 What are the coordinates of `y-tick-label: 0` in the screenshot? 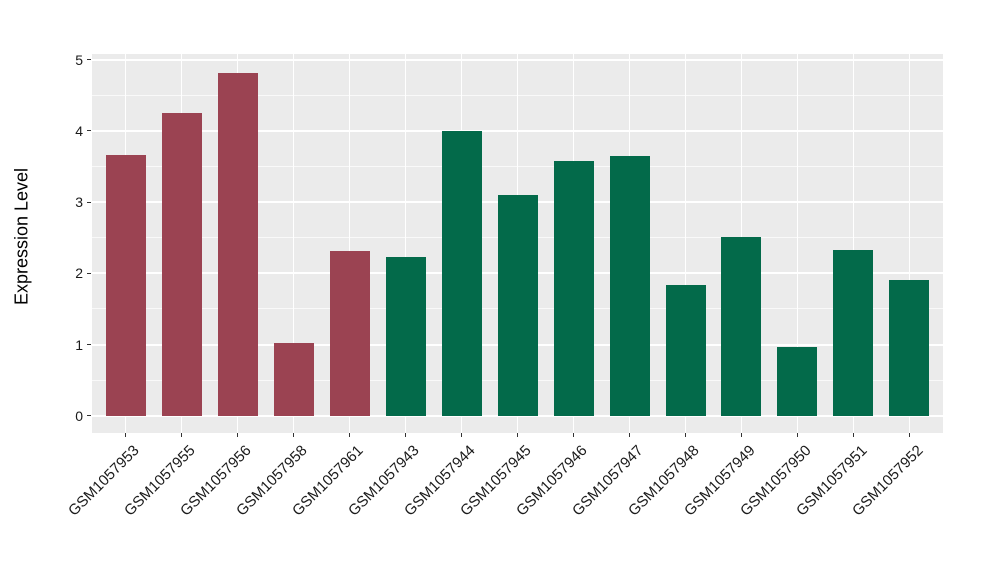 It's located at (79, 415).